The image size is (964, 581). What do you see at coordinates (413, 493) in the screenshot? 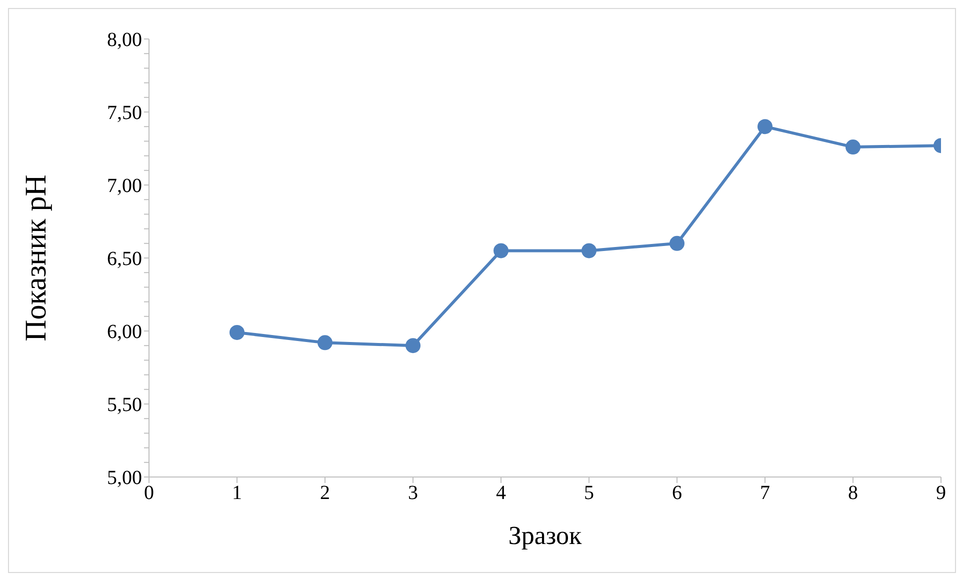
I see `x-tick-label: 3` at bounding box center [413, 493].